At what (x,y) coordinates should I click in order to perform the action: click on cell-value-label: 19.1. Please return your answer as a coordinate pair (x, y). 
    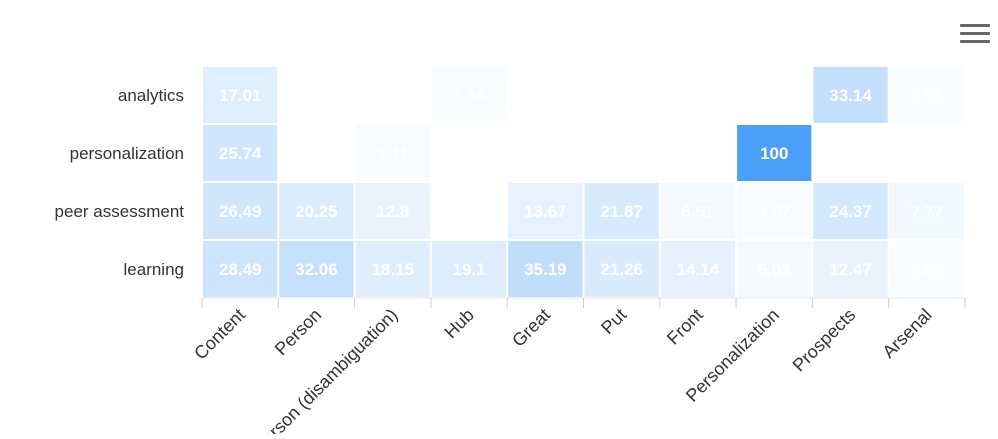
    Looking at the image, I should click on (469, 269).